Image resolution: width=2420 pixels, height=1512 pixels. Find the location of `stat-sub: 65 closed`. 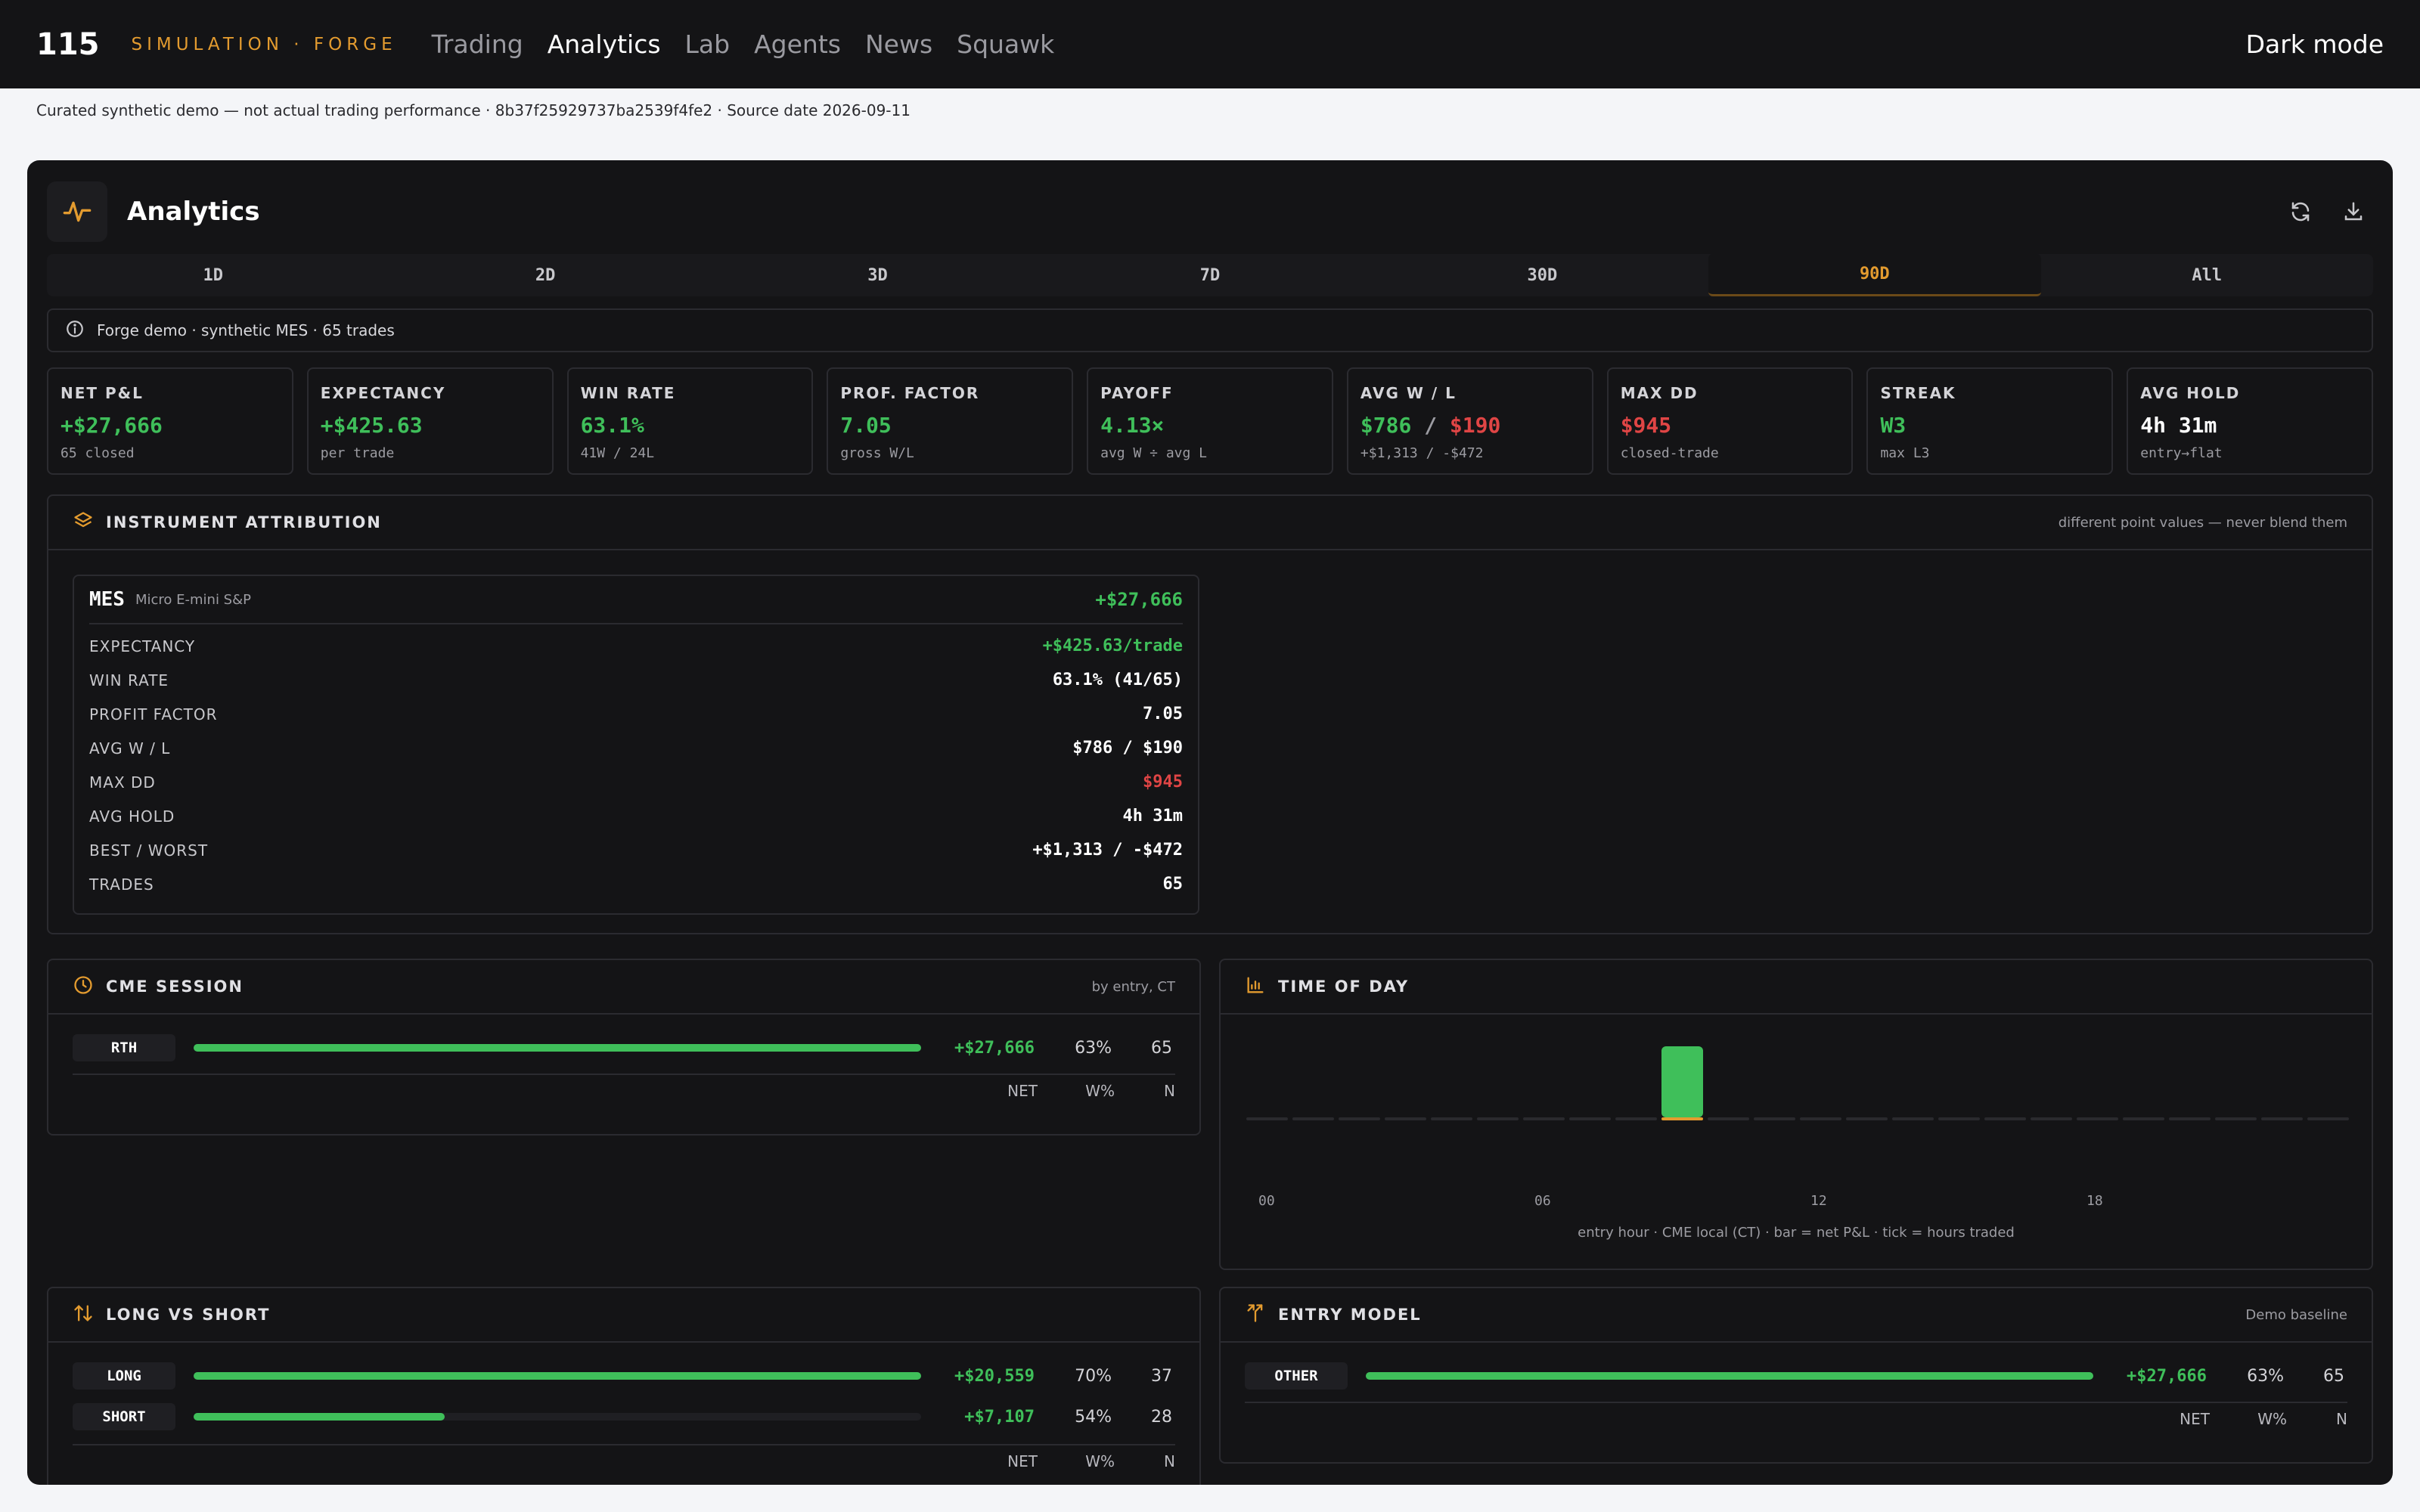

stat-sub: 65 closed is located at coordinates (97, 453).